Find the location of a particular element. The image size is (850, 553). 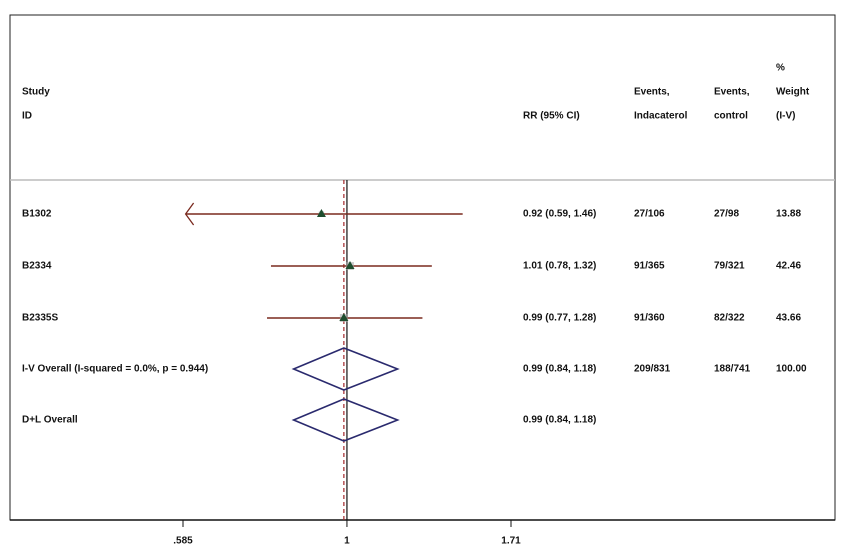

study-id: B2335S is located at coordinates (40, 318).